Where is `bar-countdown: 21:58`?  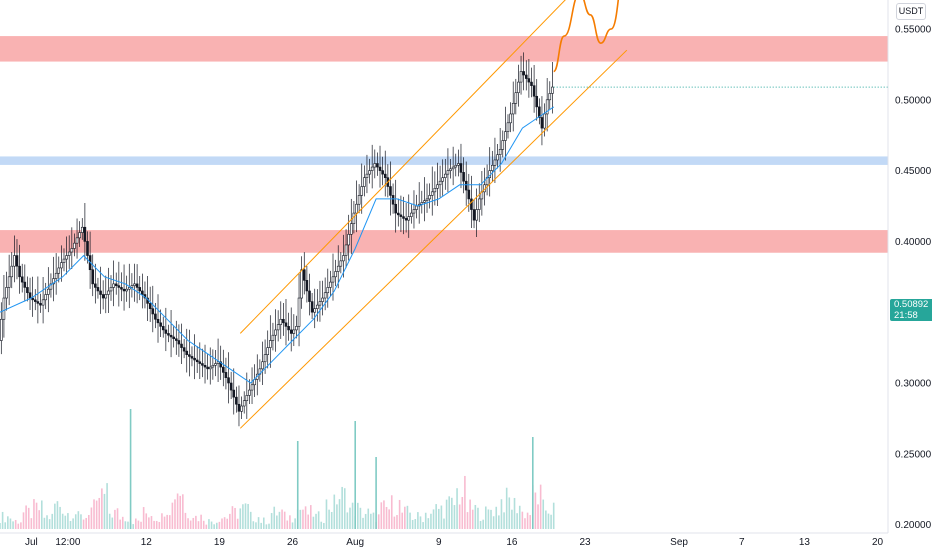 bar-countdown: 21:58 is located at coordinates (906, 315).